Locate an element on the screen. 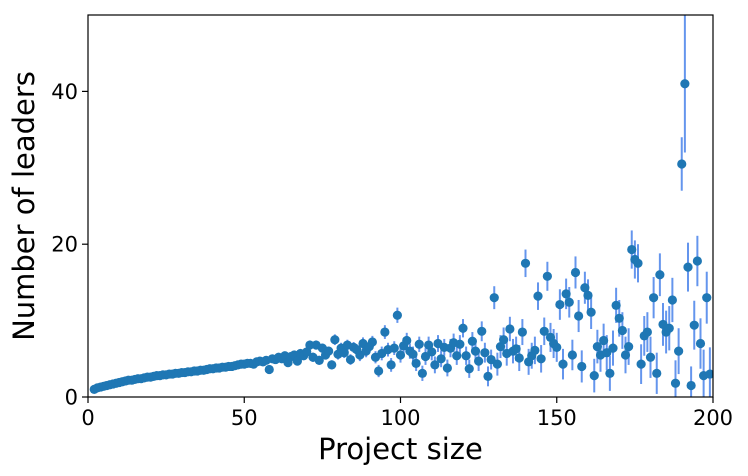 The image size is (748, 476). x-tick-label-0: 0 is located at coordinates (87, 418).